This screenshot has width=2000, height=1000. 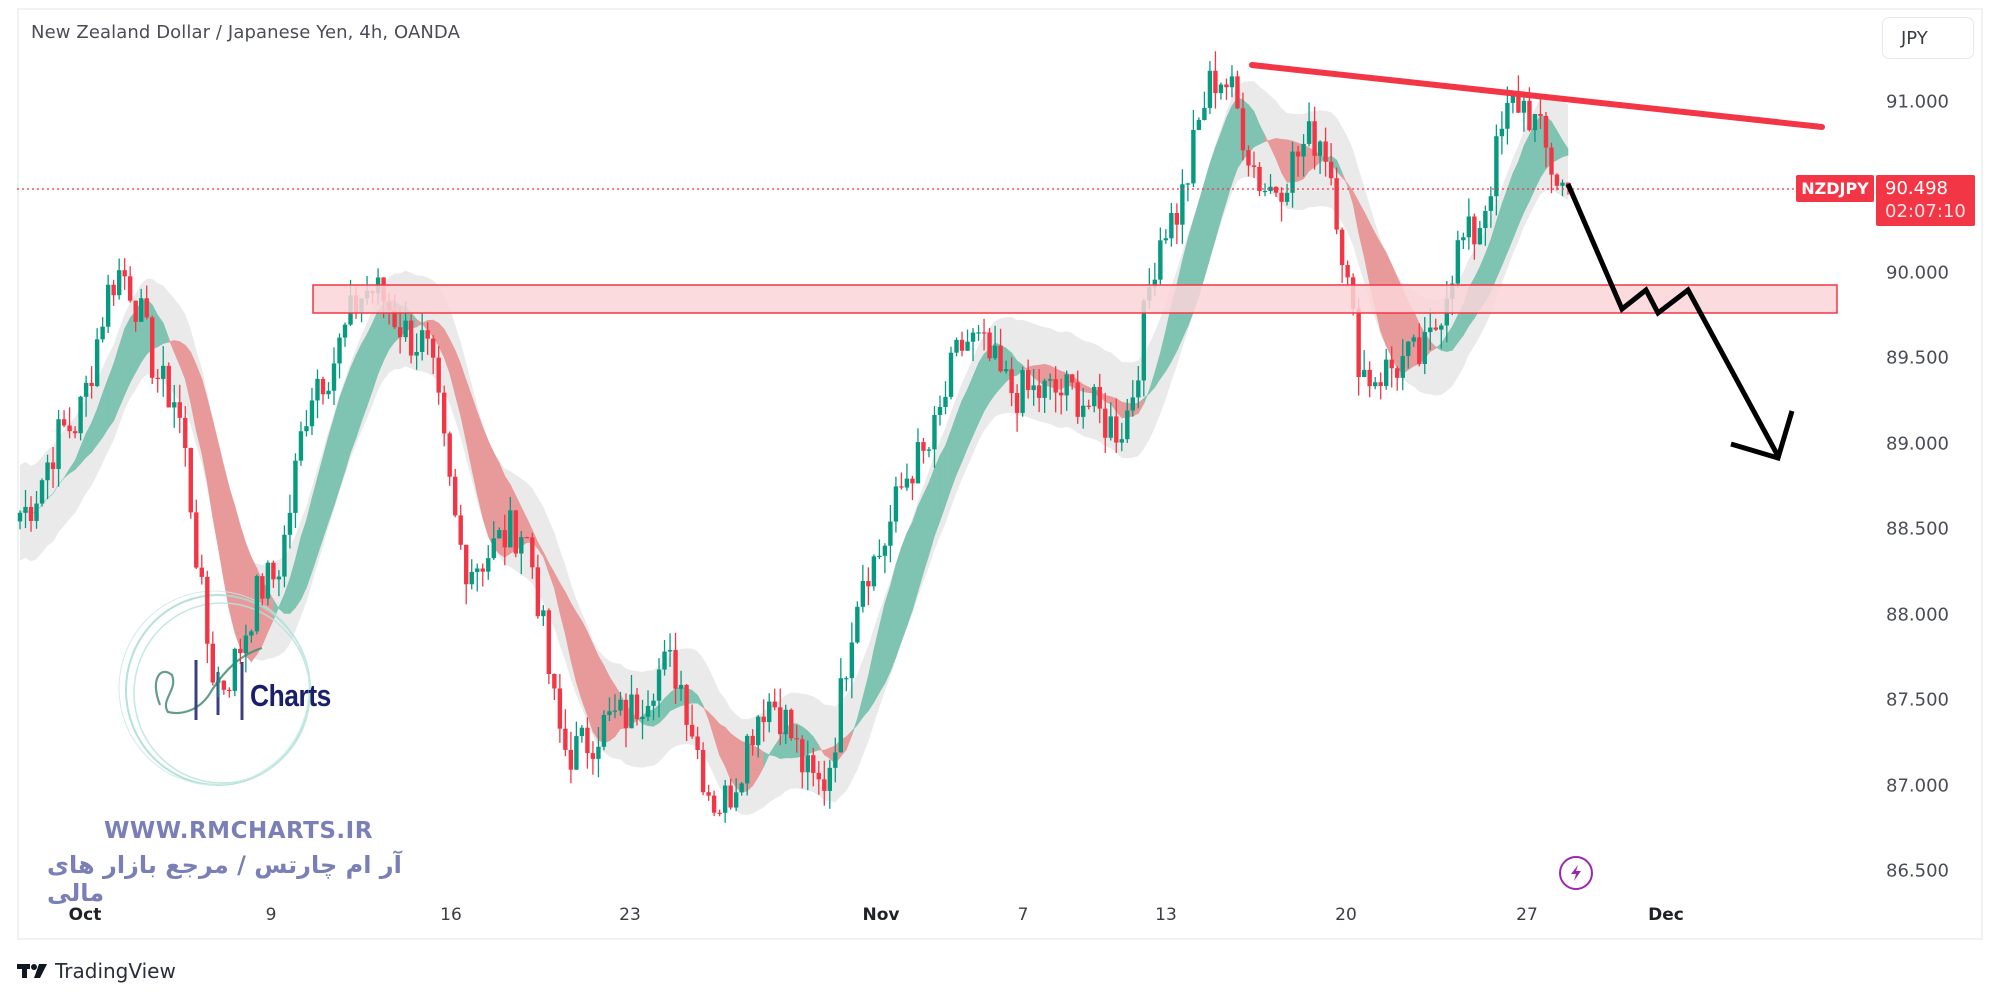 I want to click on price-tick: 88.000, so click(x=1917, y=615).